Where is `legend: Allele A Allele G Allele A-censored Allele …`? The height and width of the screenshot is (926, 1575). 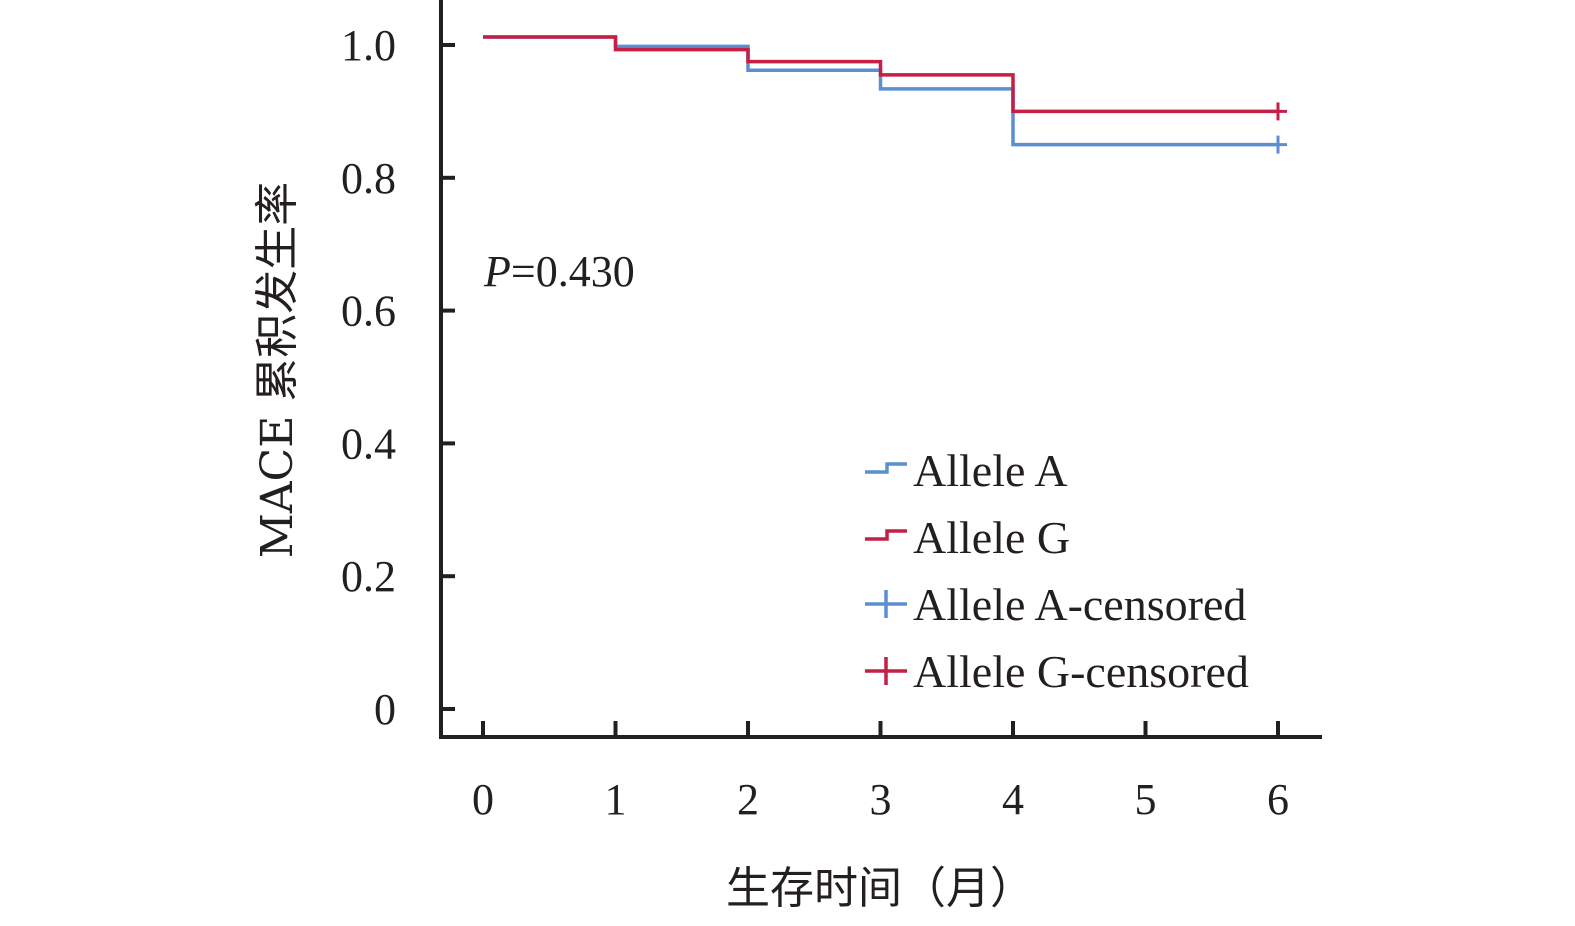 legend: Allele A Allele G Allele A-censored Allele … is located at coordinates (1057, 571).